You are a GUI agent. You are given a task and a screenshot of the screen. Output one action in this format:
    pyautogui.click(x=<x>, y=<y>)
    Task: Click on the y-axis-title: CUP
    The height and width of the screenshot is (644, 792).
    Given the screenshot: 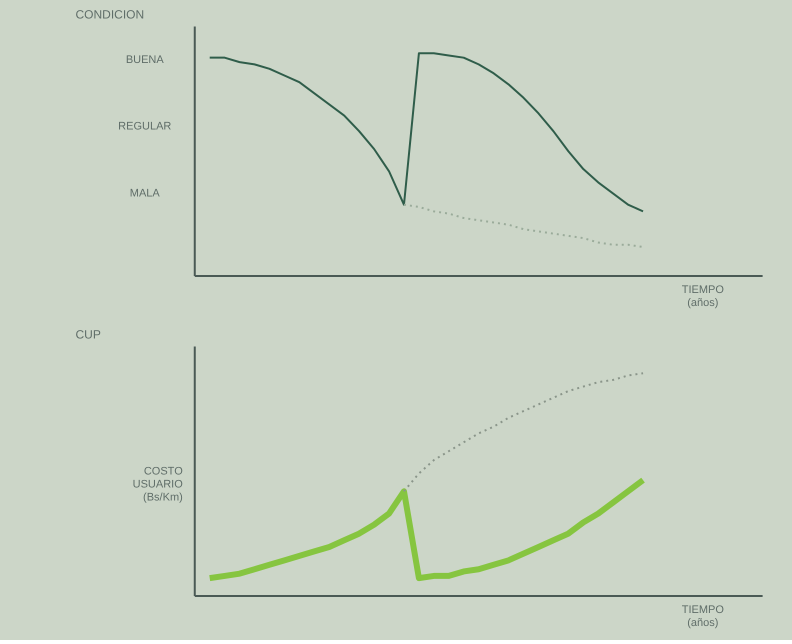 What is the action you would take?
    pyautogui.click(x=88, y=335)
    